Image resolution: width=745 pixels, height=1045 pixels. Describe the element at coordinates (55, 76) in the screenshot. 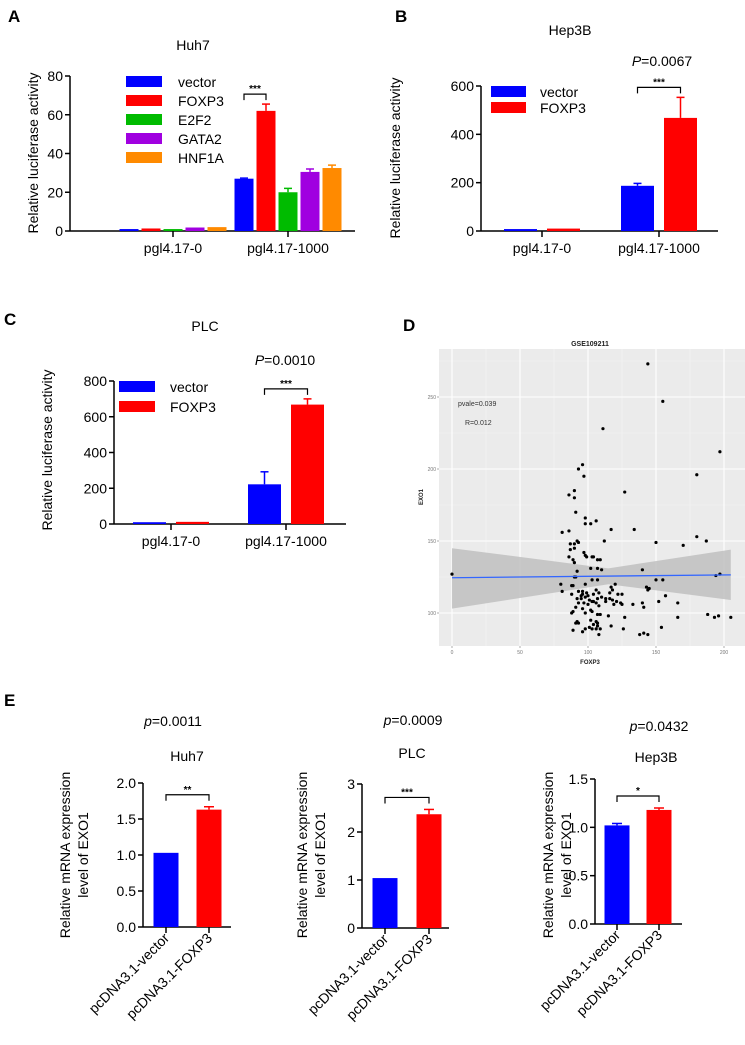

I see `y-tick-label: 80` at that location.